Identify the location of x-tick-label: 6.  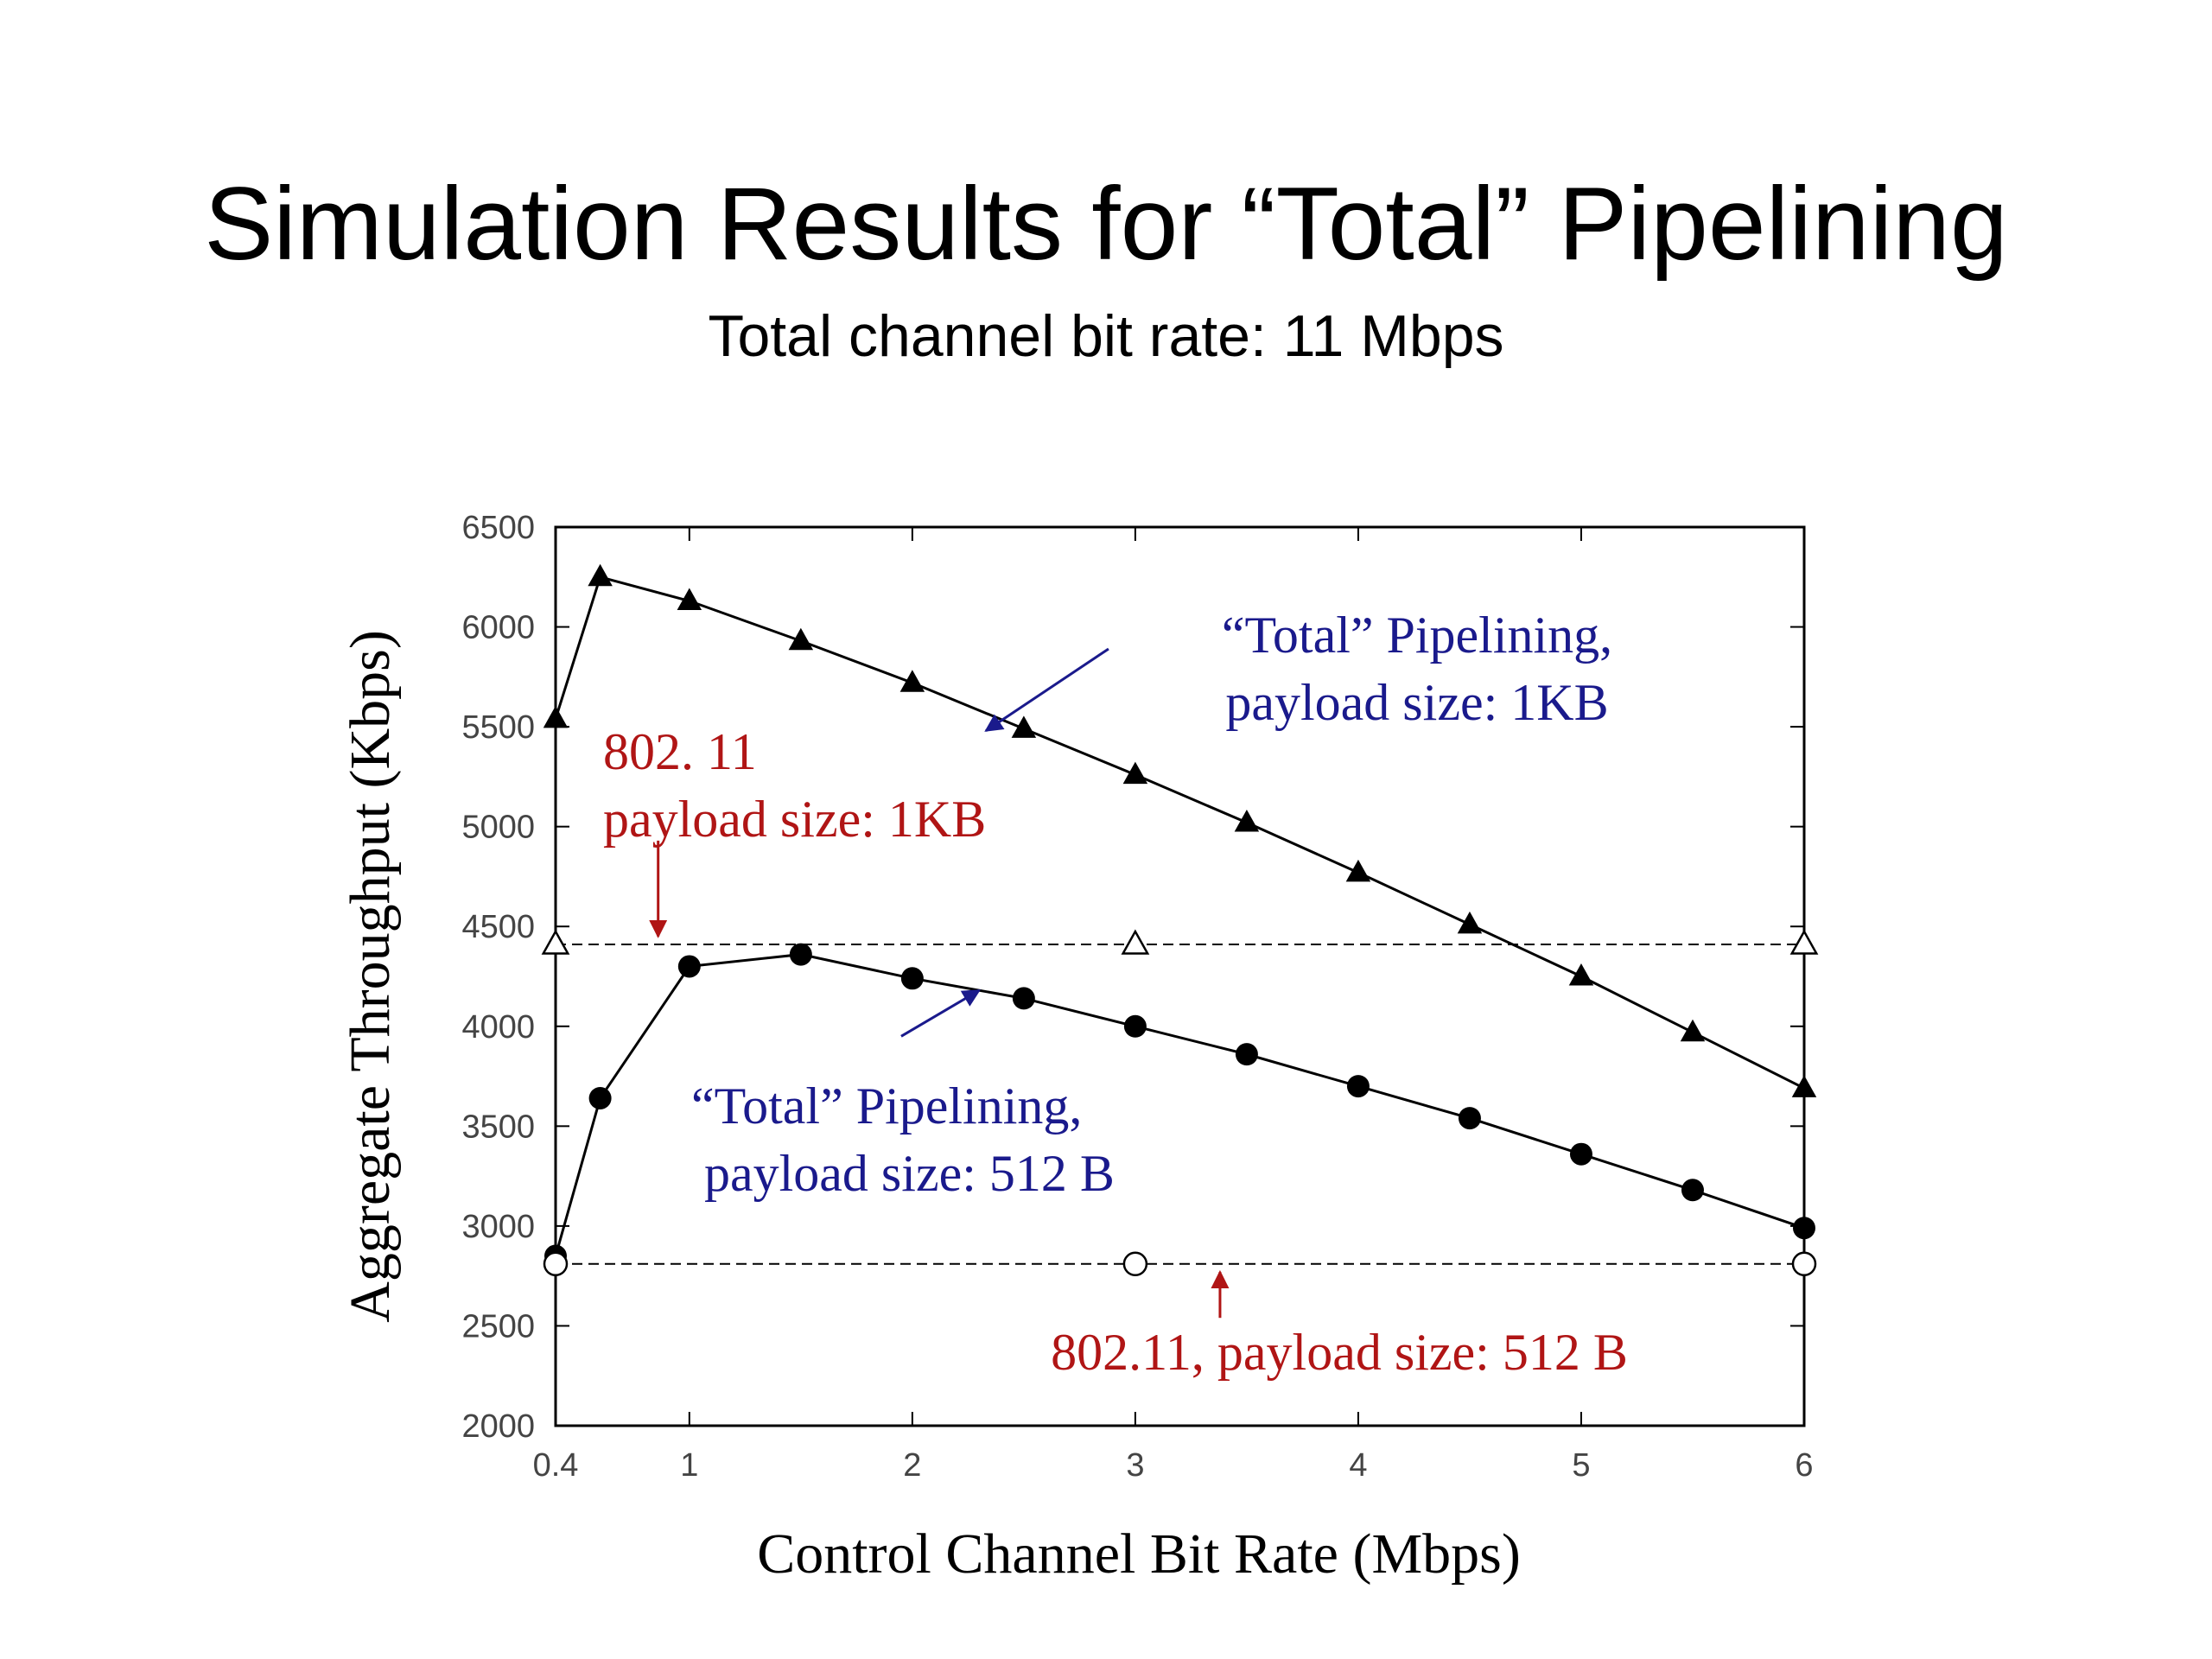
(1804, 1465).